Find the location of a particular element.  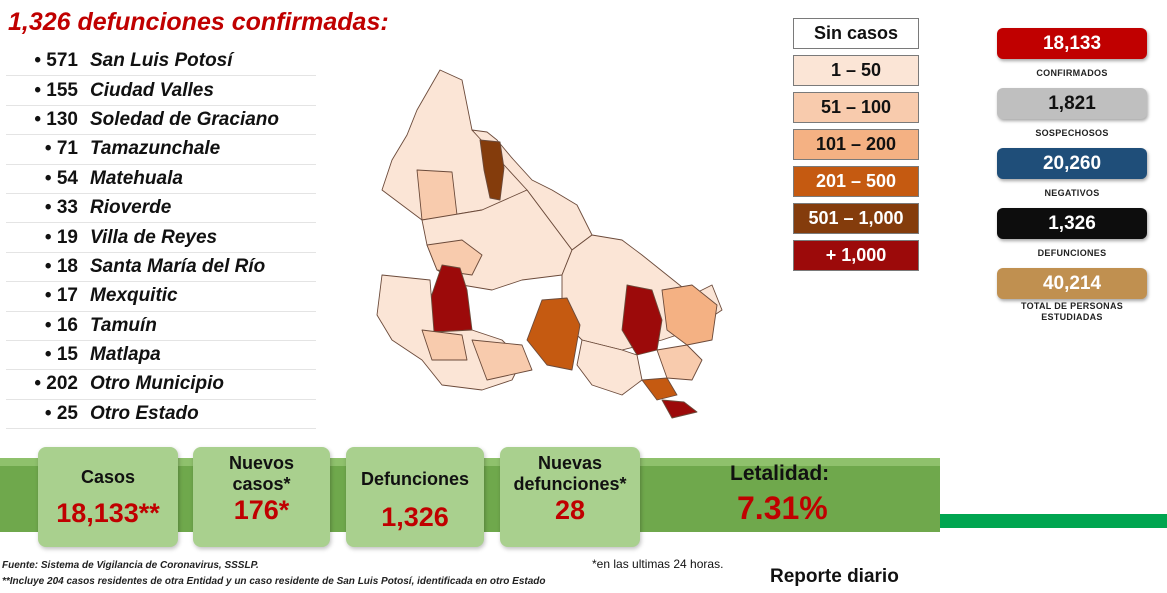

municipality-row: • 54 Matehuala is located at coordinates (161, 179).